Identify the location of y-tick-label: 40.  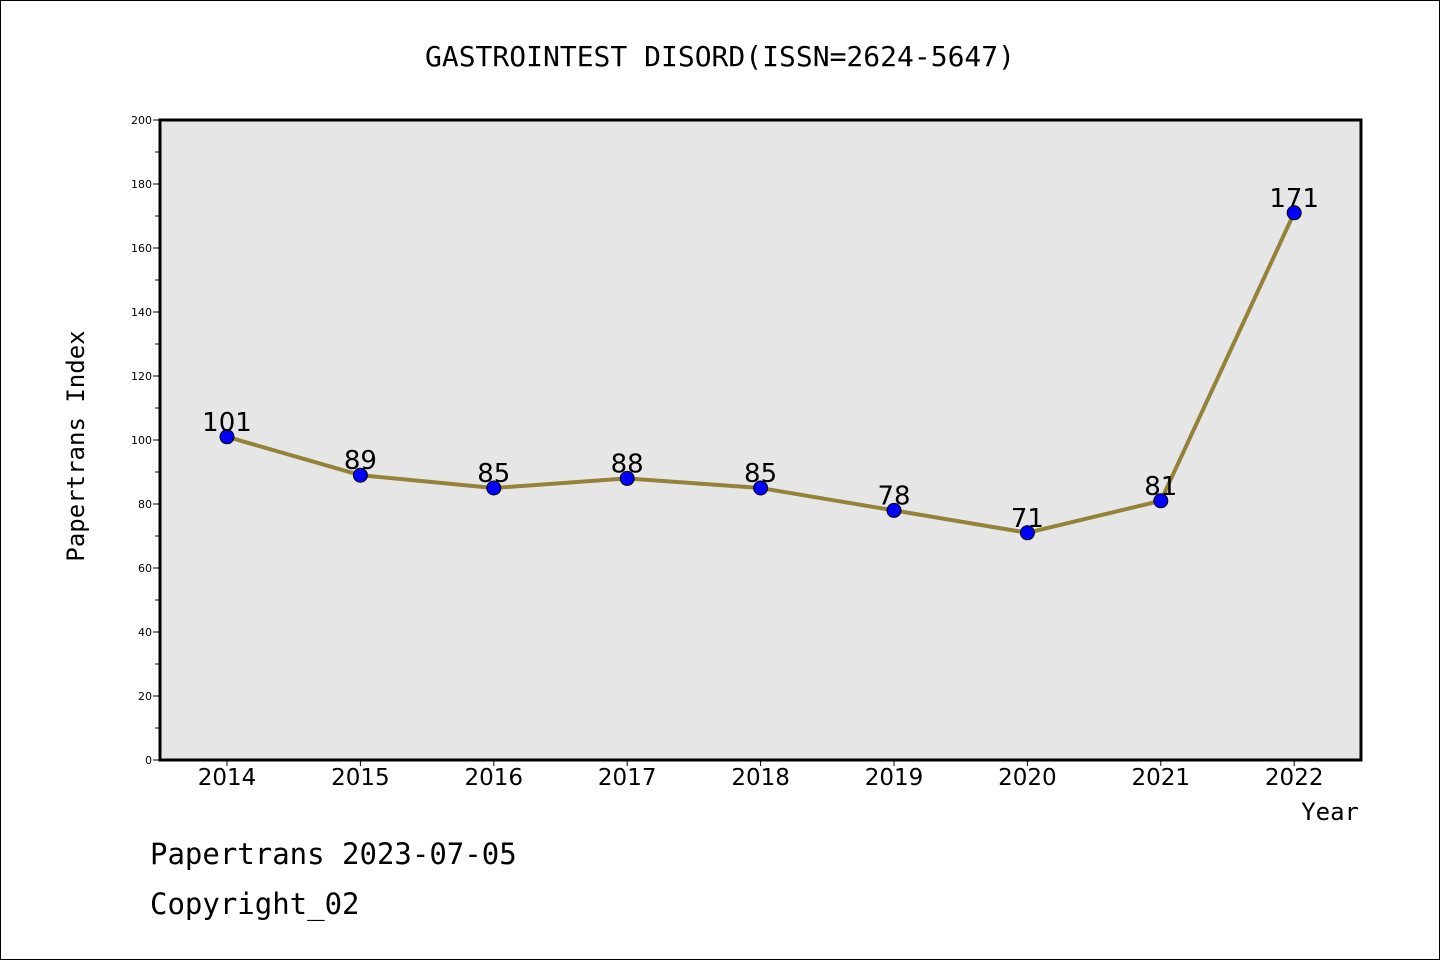
(145, 632).